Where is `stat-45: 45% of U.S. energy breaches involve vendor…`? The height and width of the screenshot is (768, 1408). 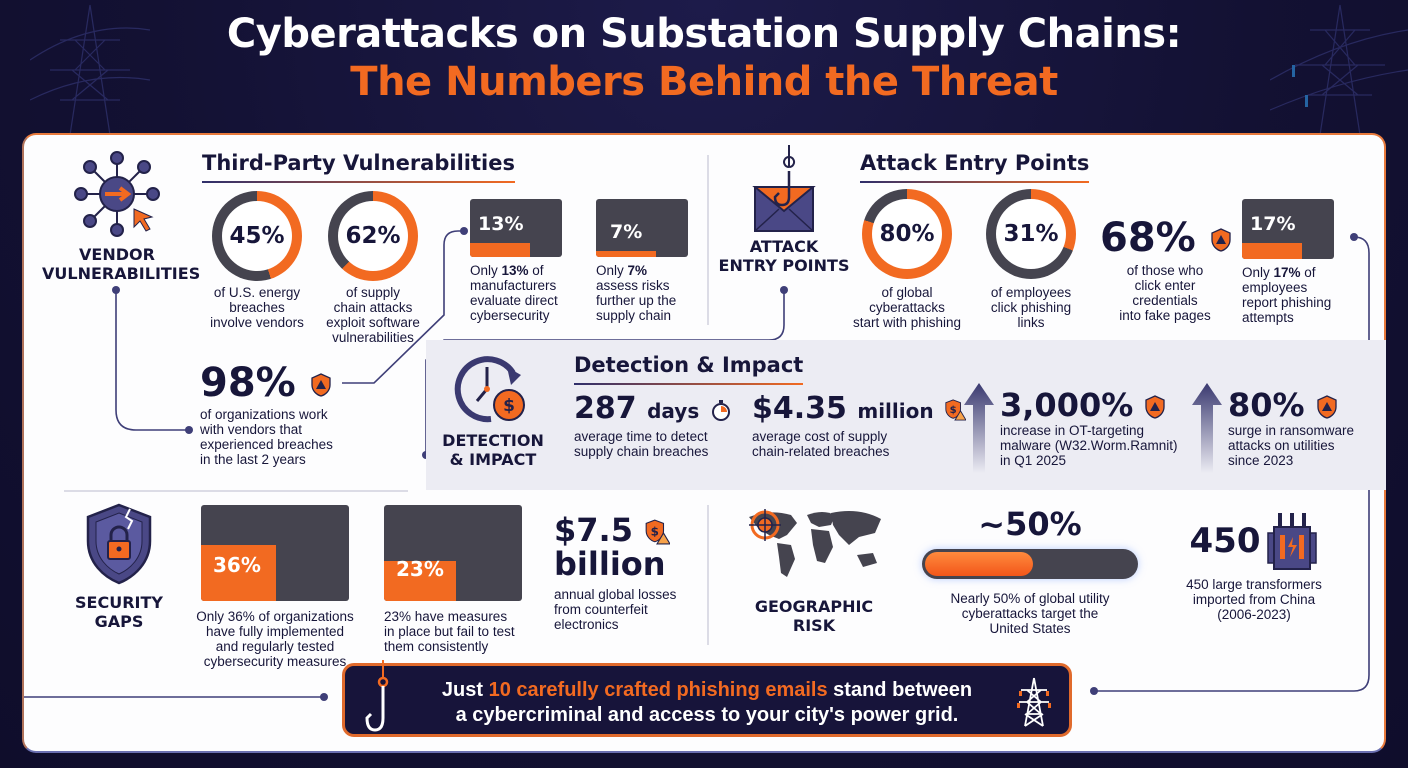 stat-45: 45% of U.S. energy breaches involve vendor… is located at coordinates (257, 260).